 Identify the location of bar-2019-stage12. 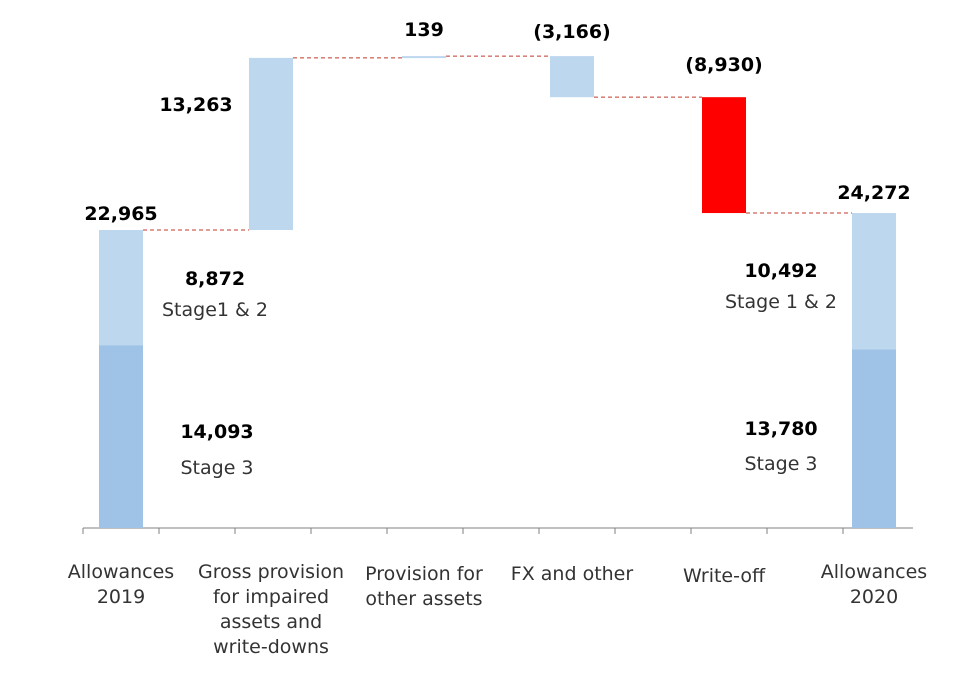
(121, 288).